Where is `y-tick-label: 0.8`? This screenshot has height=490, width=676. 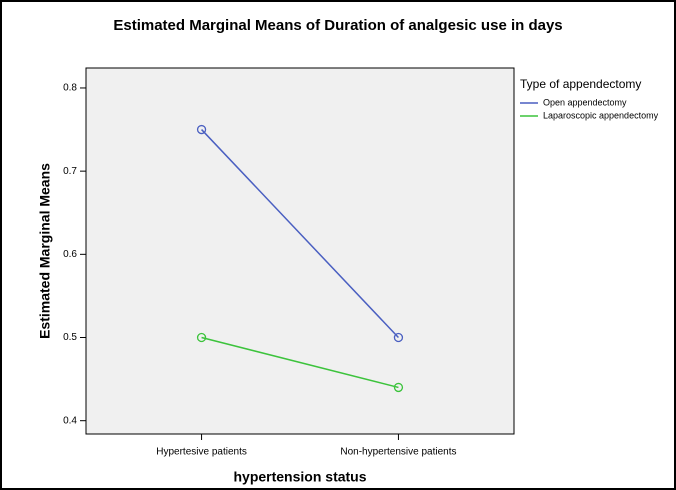 y-tick-label: 0.8 is located at coordinates (70, 88).